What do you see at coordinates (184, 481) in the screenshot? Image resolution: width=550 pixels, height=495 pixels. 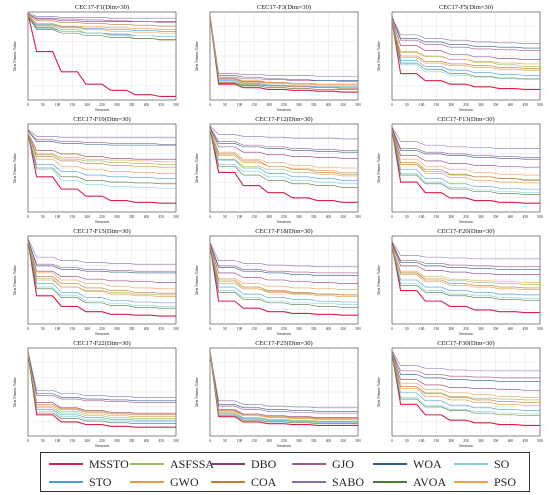 I see `legend-label: GWO` at bounding box center [184, 481].